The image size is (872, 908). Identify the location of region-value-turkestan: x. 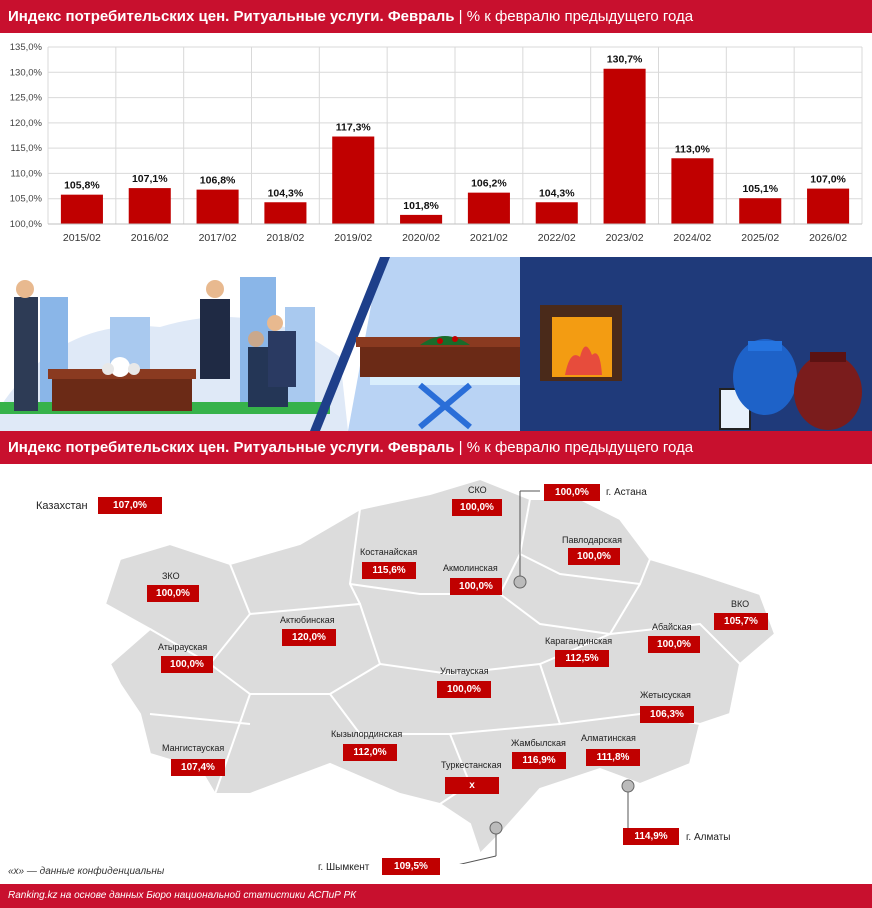
(472, 785).